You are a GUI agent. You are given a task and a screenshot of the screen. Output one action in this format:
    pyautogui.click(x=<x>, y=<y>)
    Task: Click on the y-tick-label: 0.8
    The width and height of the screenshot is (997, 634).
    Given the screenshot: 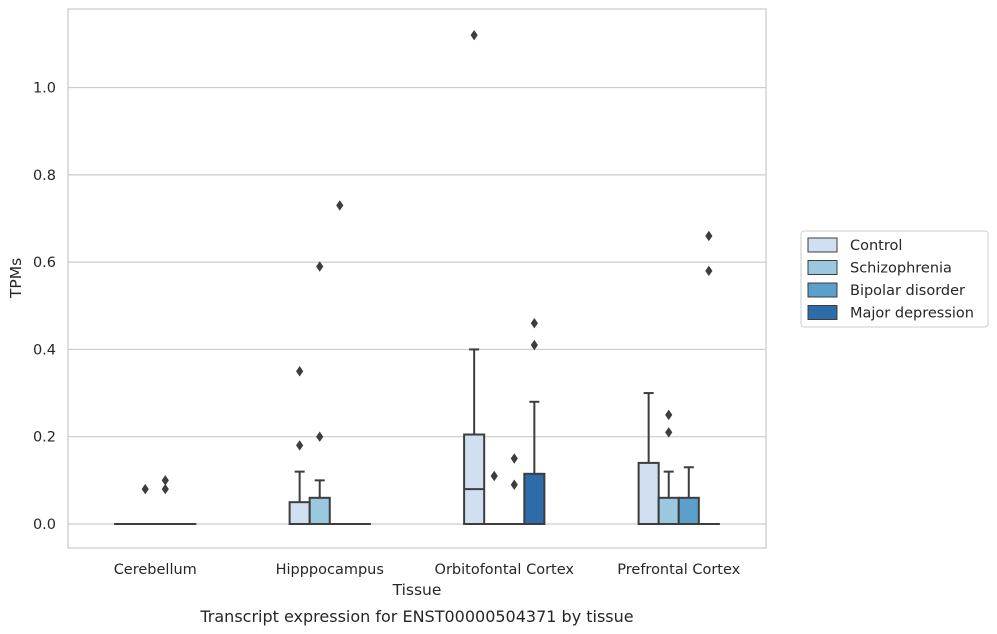 What is the action you would take?
    pyautogui.click(x=44, y=176)
    